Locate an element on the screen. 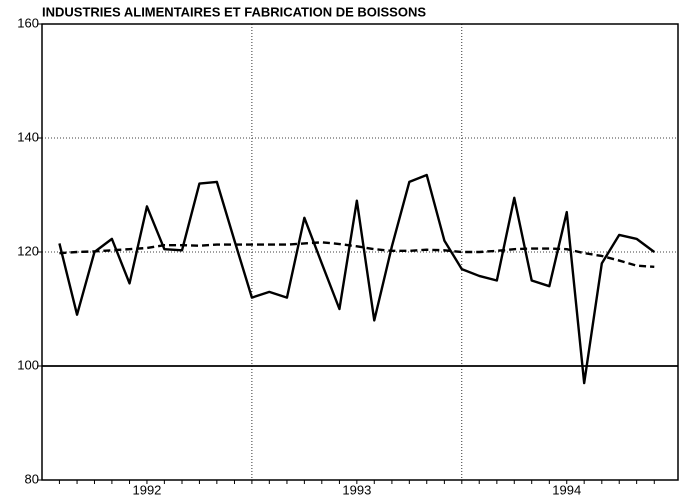 This screenshot has width=687, height=504. y-tick-label: 140 is located at coordinates (28, 136).